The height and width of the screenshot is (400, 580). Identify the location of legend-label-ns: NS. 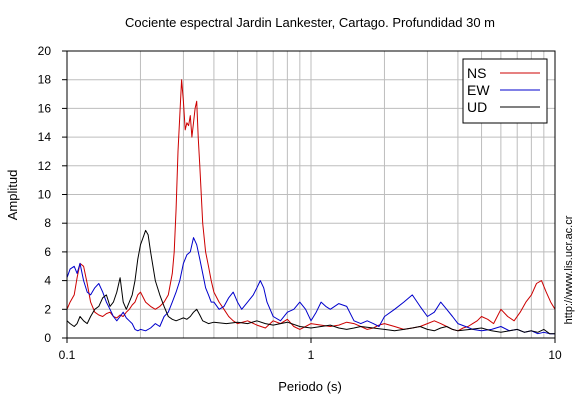
(476, 73).